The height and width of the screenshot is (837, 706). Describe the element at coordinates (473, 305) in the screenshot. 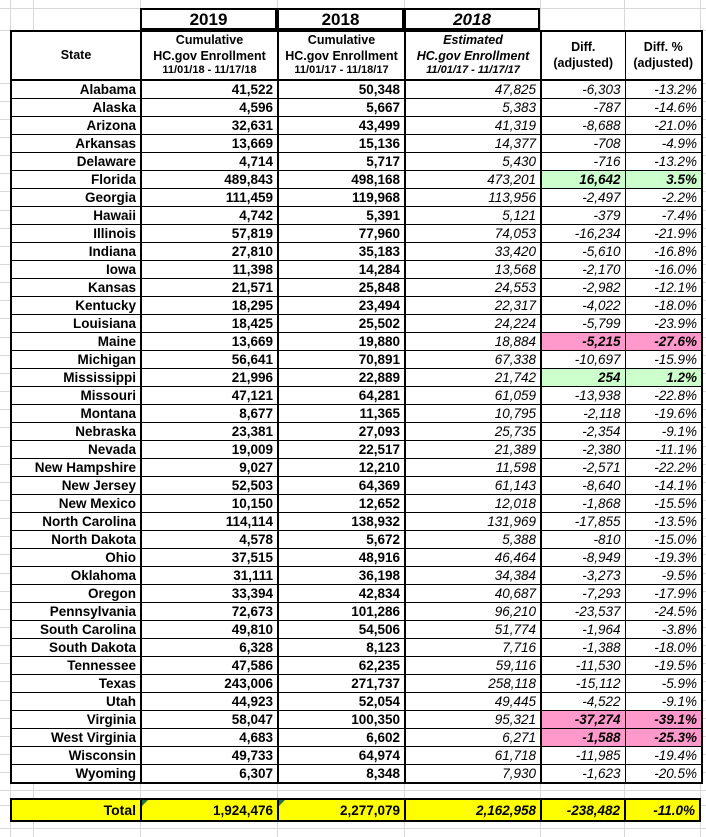

I see `cell-estimated-2018: 22,317` at that location.